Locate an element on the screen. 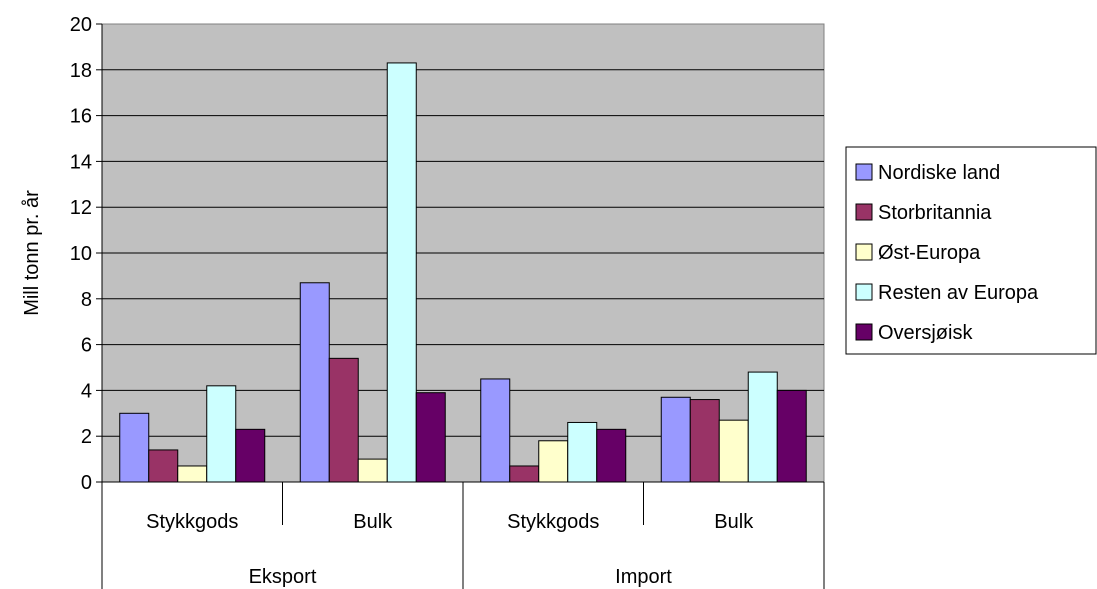  legend-label: Øst-Europa is located at coordinates (929, 253).